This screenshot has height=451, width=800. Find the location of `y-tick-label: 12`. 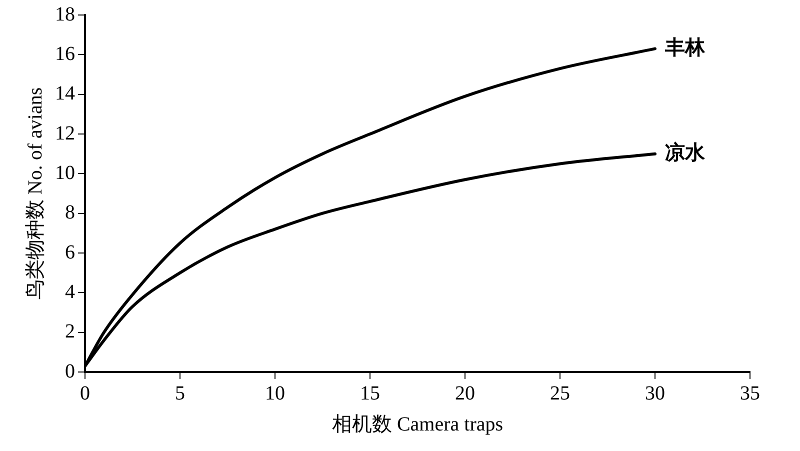

y-tick-label: 12 is located at coordinates (65, 133).